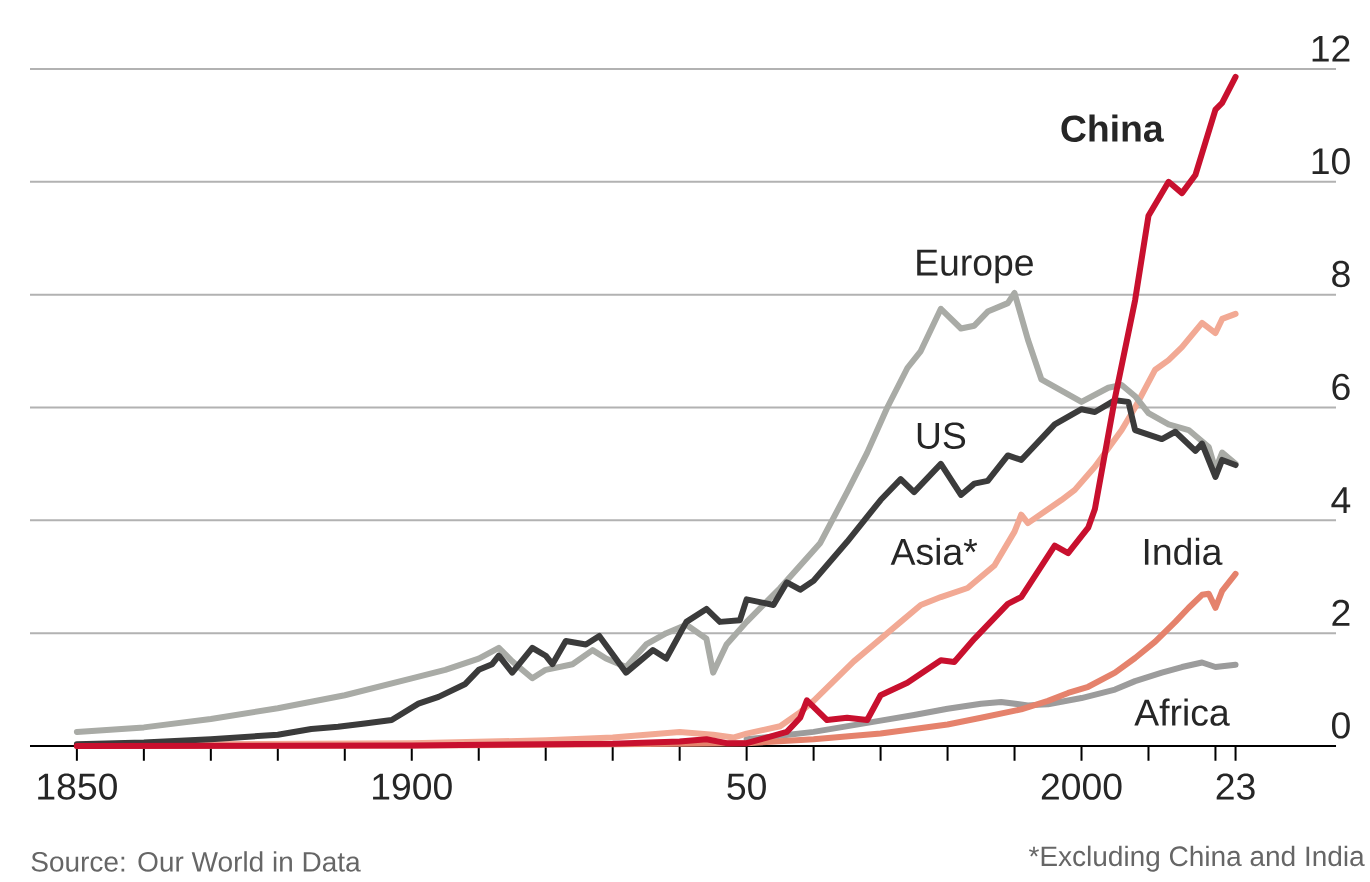 This screenshot has height=882, width=1370. What do you see at coordinates (941, 435) in the screenshot?
I see `series-label: US` at bounding box center [941, 435].